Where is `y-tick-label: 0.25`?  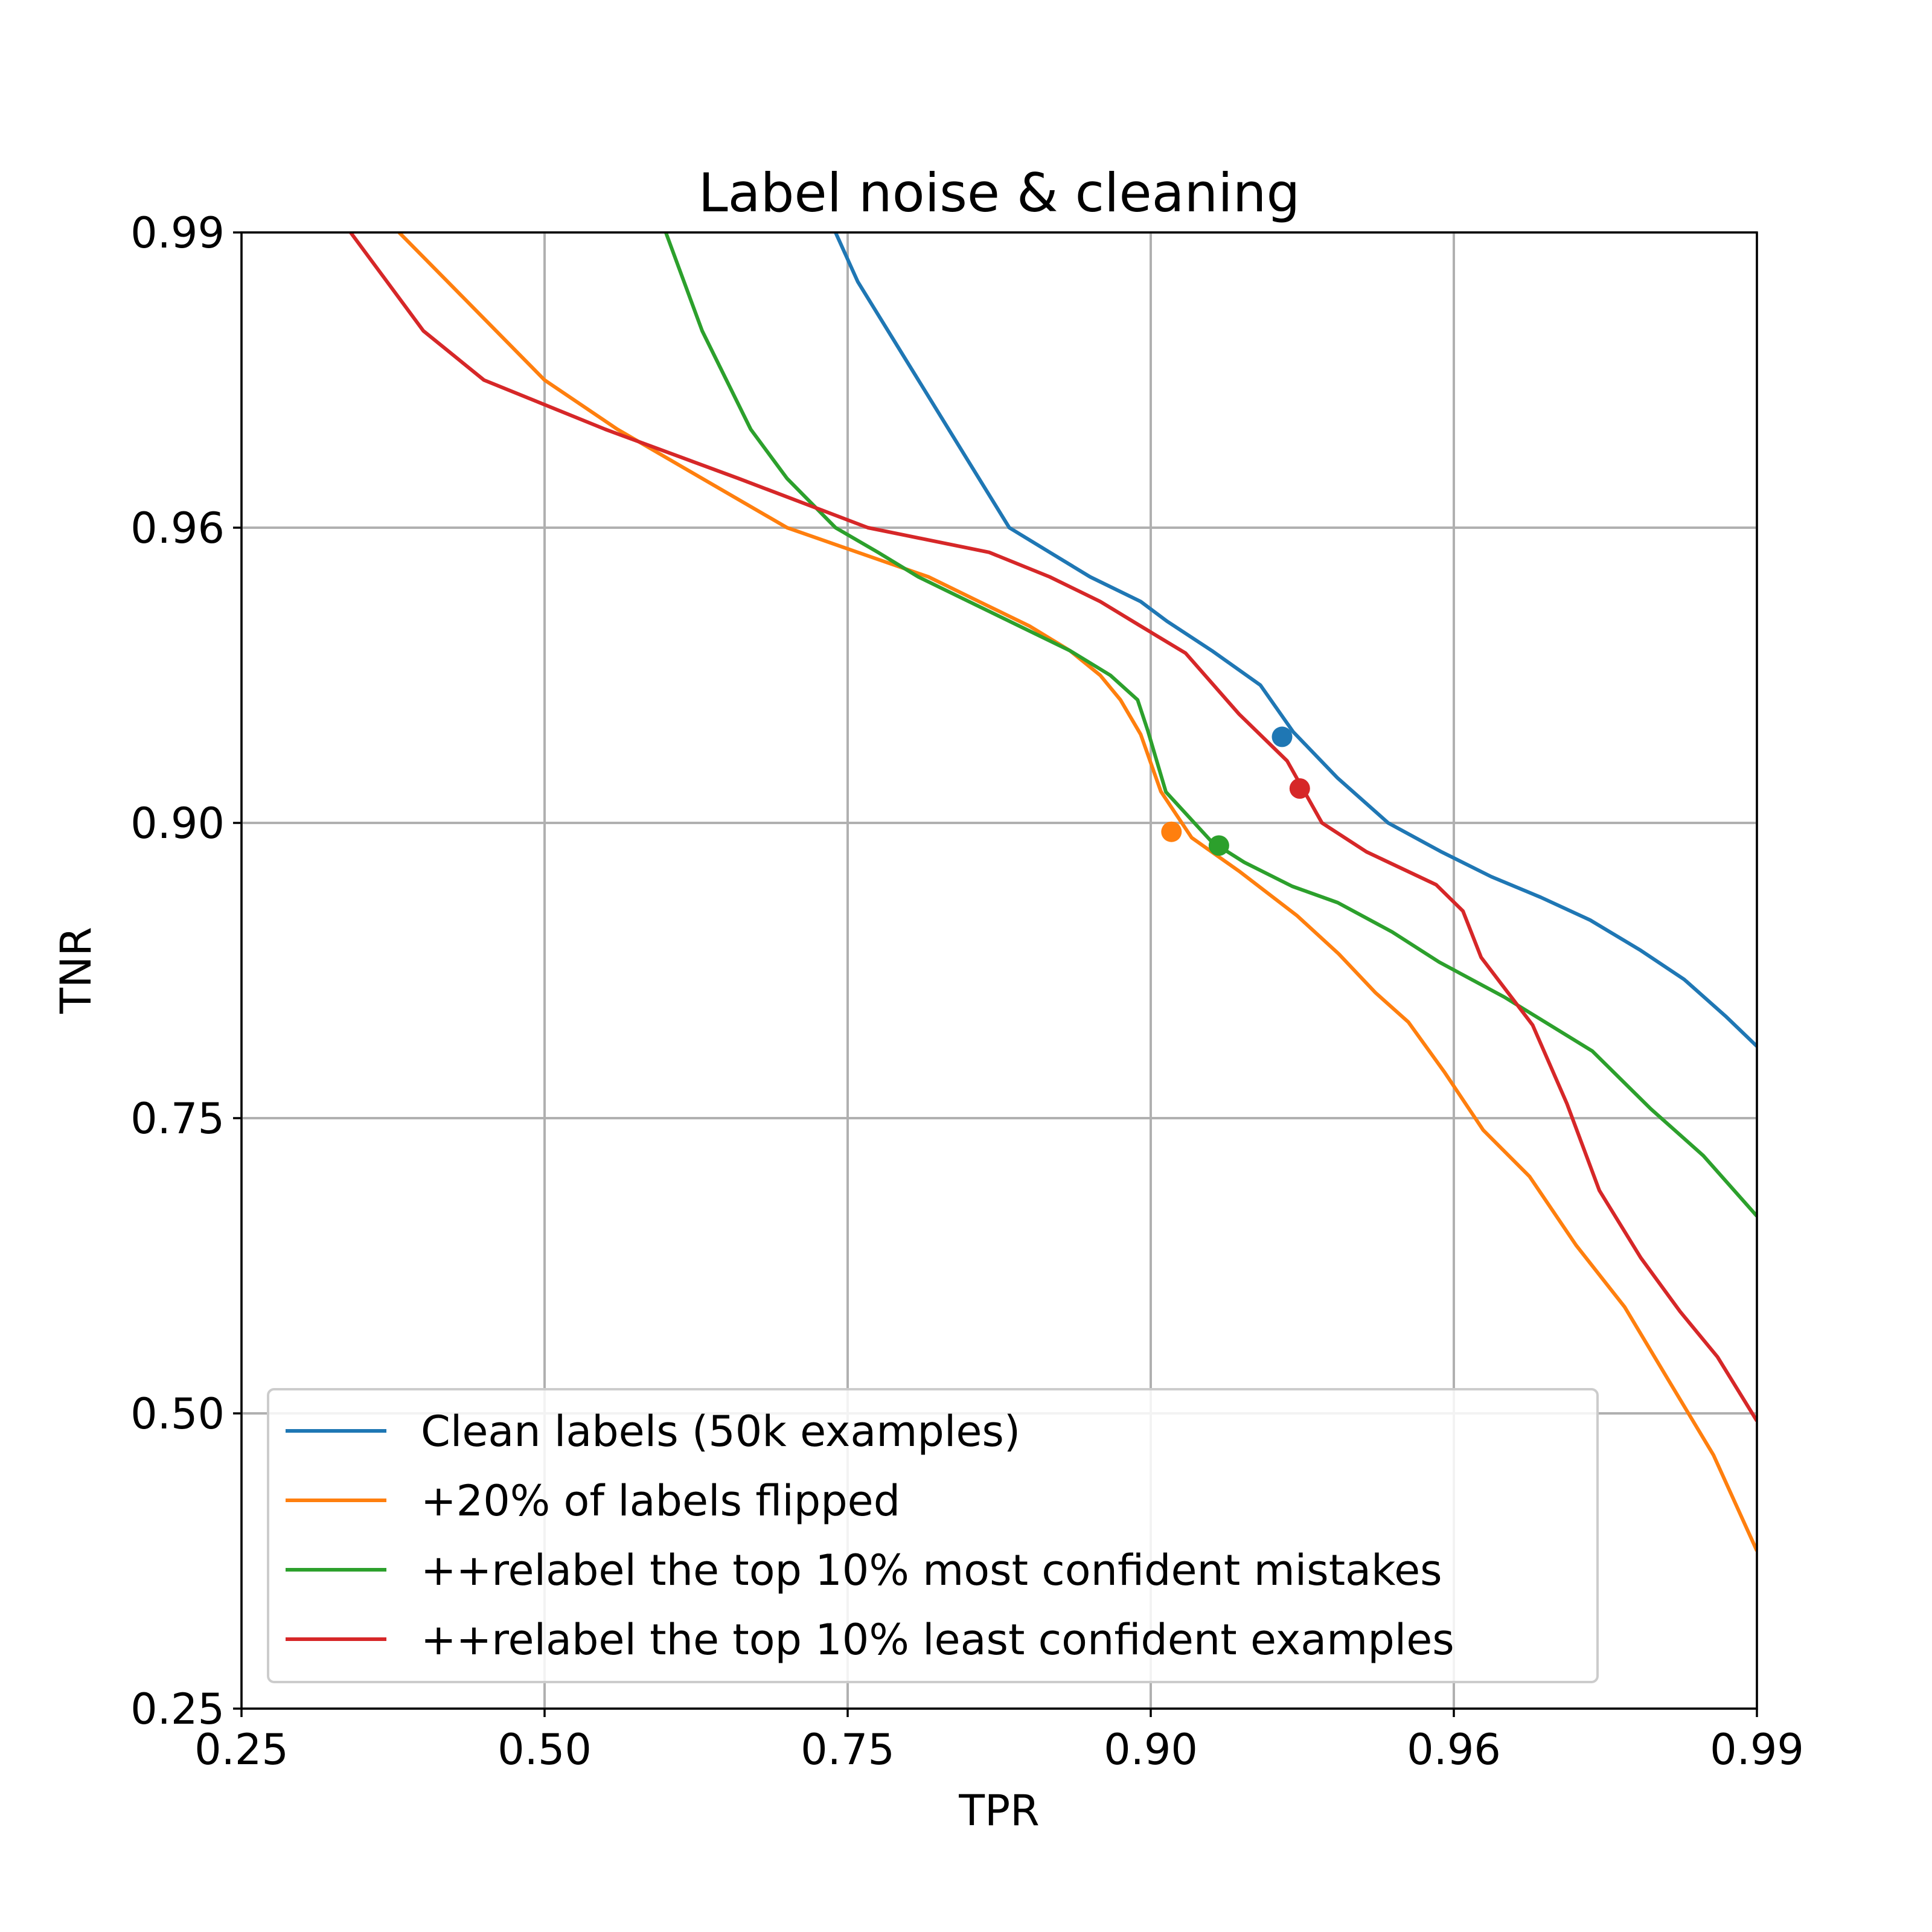
y-tick-label: 0.25 is located at coordinates (177, 1709).